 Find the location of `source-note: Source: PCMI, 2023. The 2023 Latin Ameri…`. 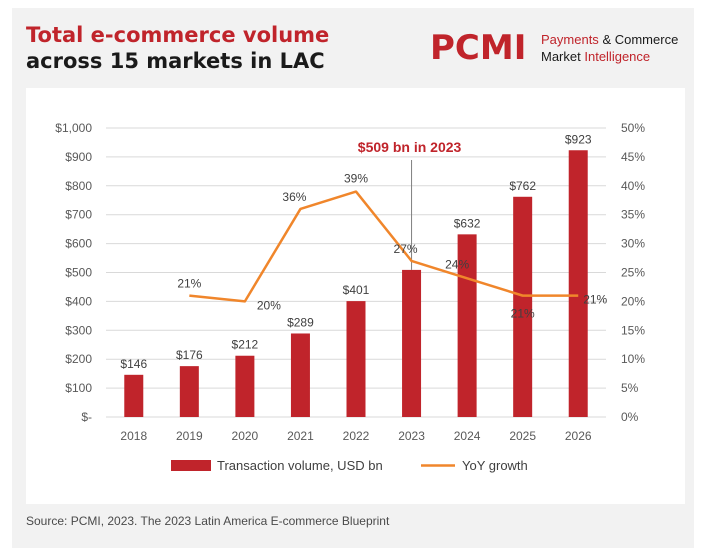

source-note: Source: PCMI, 2023. The 2023 Latin Ameri… is located at coordinates (208, 521).